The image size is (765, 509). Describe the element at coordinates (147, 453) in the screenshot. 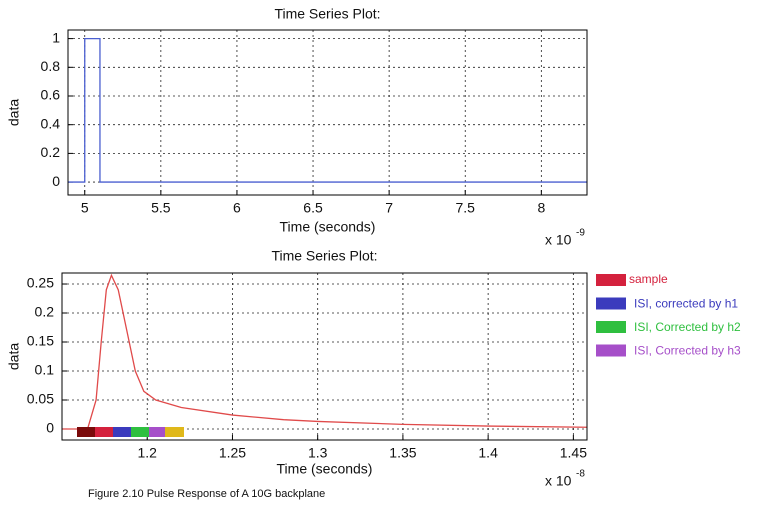

I see `x-tick-label: 1.2` at that location.